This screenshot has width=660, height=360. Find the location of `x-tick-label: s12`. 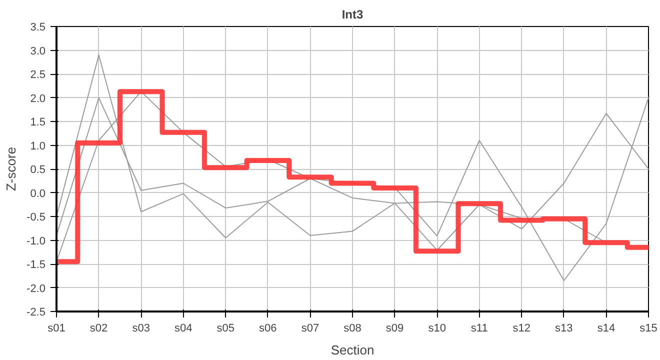

x-tick-label: s12 is located at coordinates (521, 328).